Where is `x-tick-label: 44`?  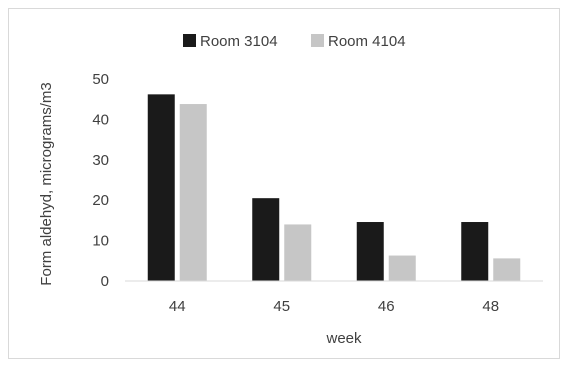
x-tick-label: 44 is located at coordinates (177, 306).